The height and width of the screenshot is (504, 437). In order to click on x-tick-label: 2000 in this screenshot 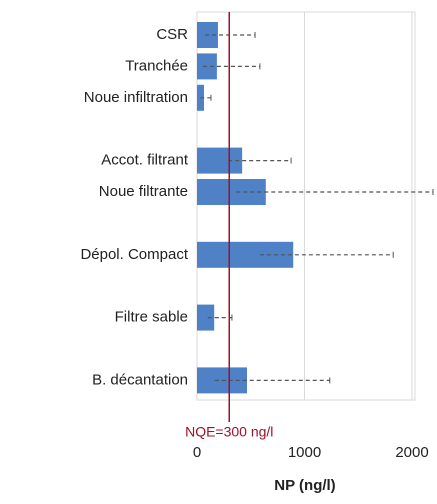, I will do `click(411, 452)`.